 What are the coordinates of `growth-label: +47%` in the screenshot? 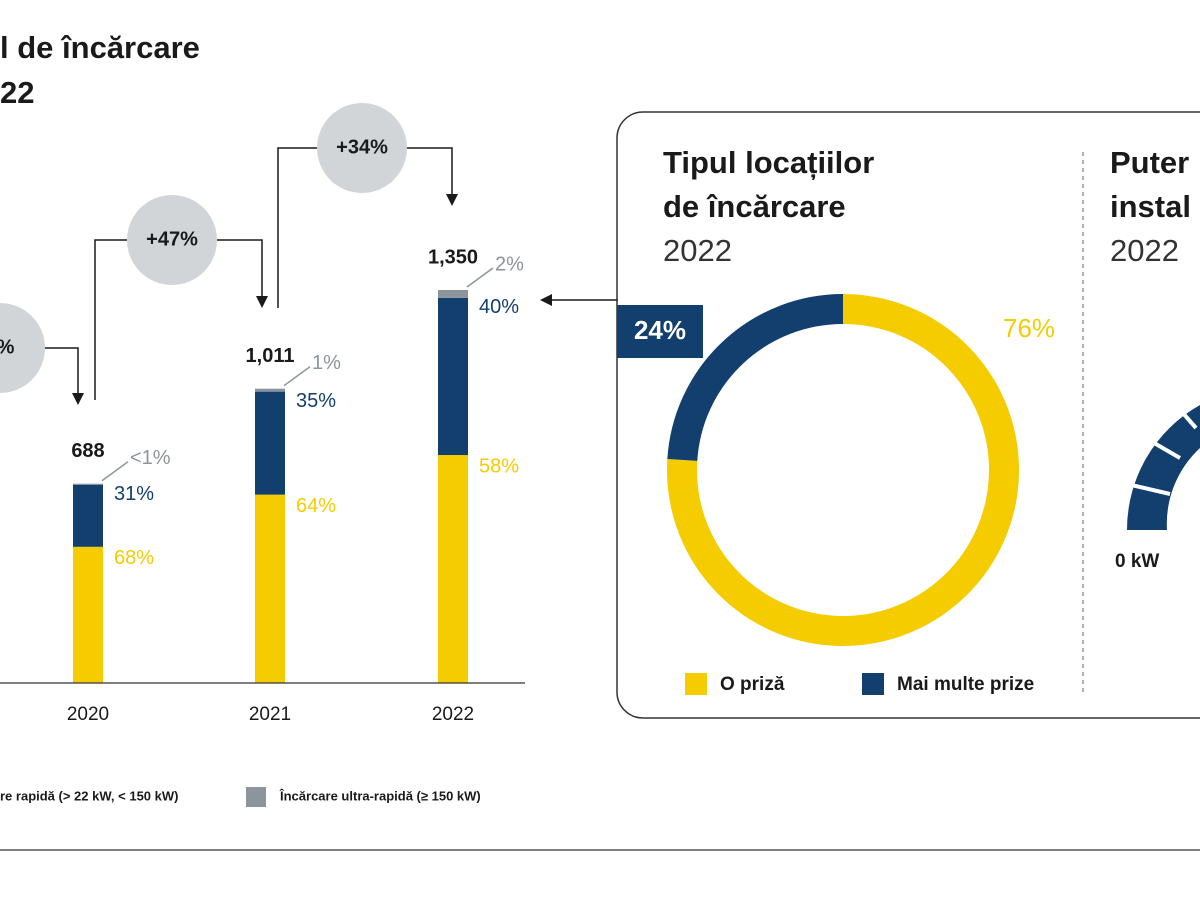 It's located at (172, 239).